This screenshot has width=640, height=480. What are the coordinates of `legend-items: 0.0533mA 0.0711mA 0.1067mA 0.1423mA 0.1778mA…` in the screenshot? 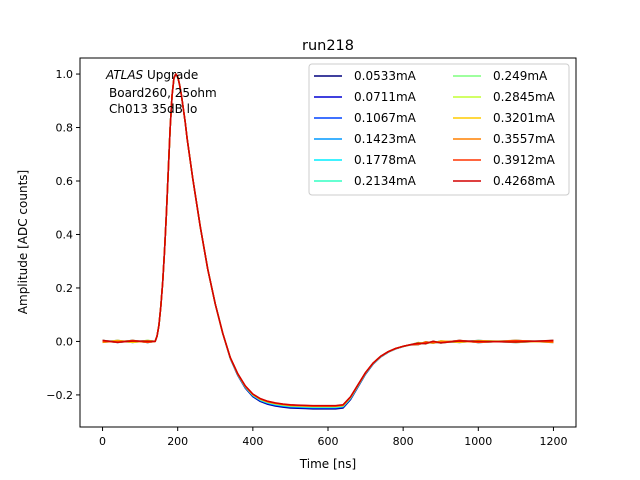 It's located at (435, 128).